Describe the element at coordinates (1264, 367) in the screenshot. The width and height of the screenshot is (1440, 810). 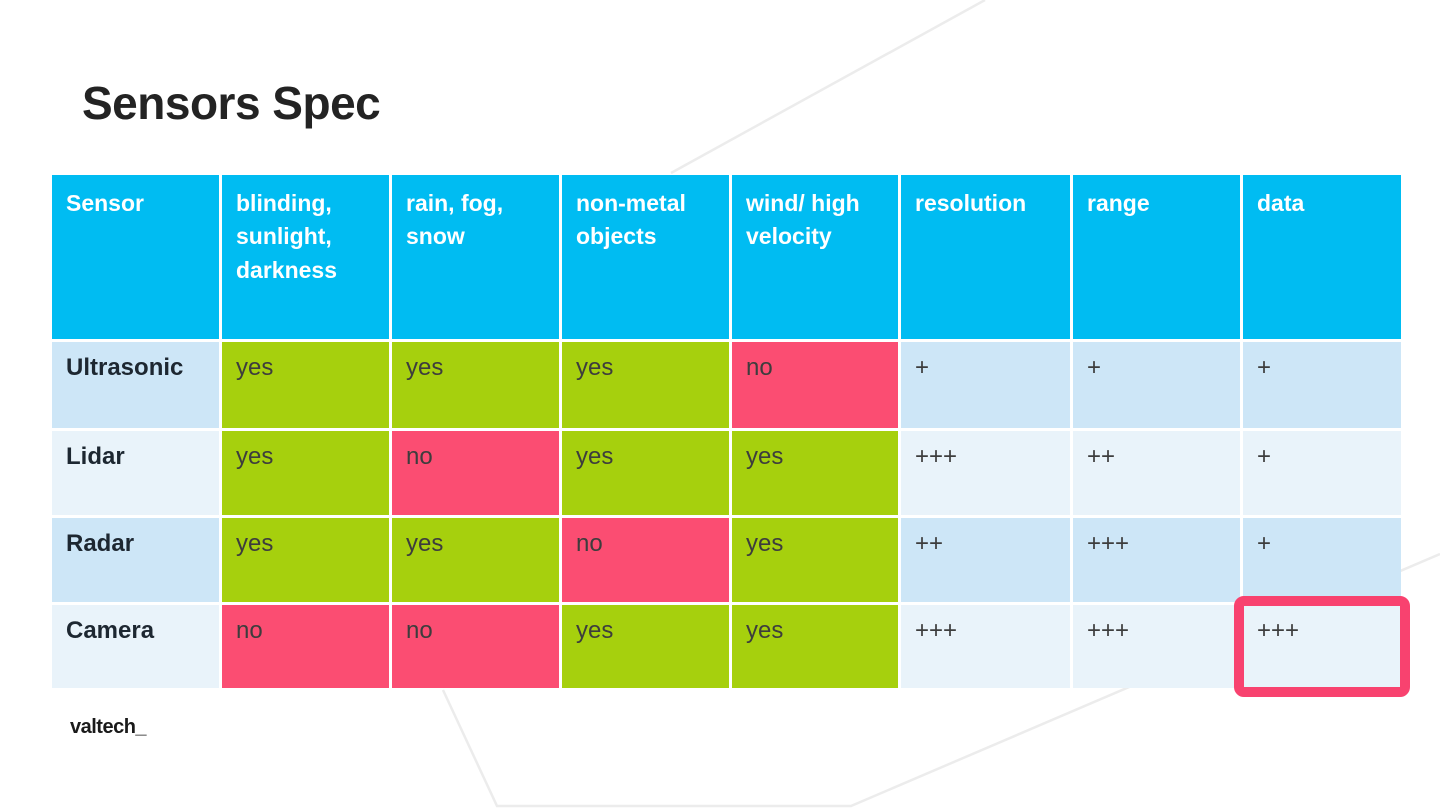
I see `cell-ultrasonic-data-text: +` at that location.